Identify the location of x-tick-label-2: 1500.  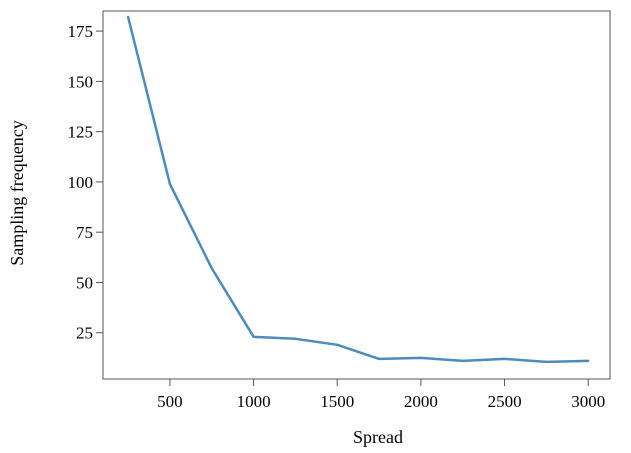
(337, 401).